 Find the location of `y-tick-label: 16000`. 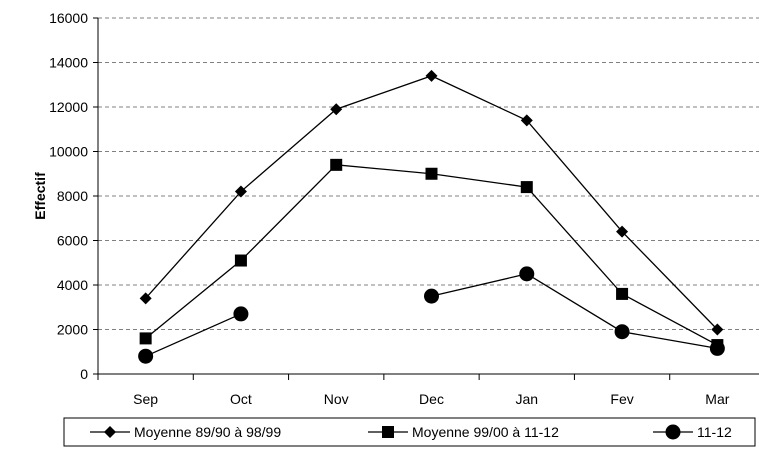

y-tick-label: 16000 is located at coordinates (68, 18).